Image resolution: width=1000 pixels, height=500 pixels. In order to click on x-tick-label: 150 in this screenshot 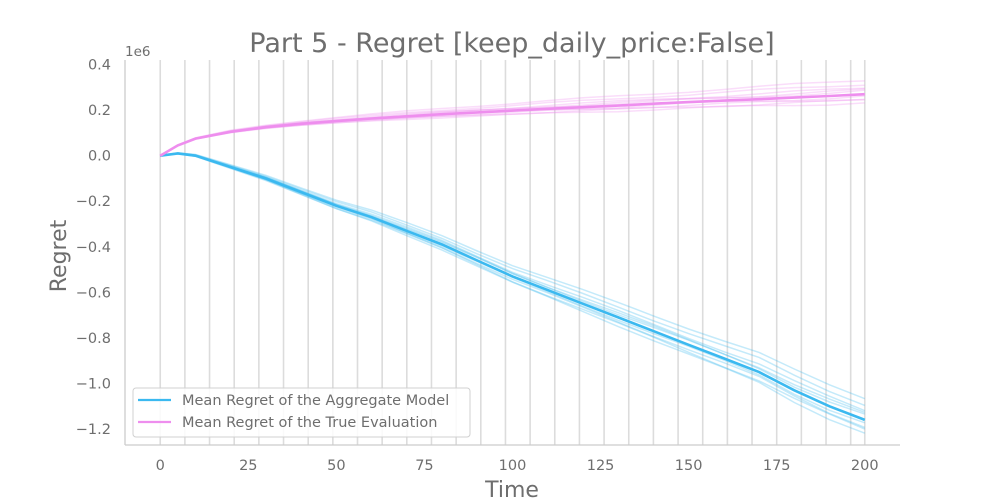, I will do `click(689, 466)`.